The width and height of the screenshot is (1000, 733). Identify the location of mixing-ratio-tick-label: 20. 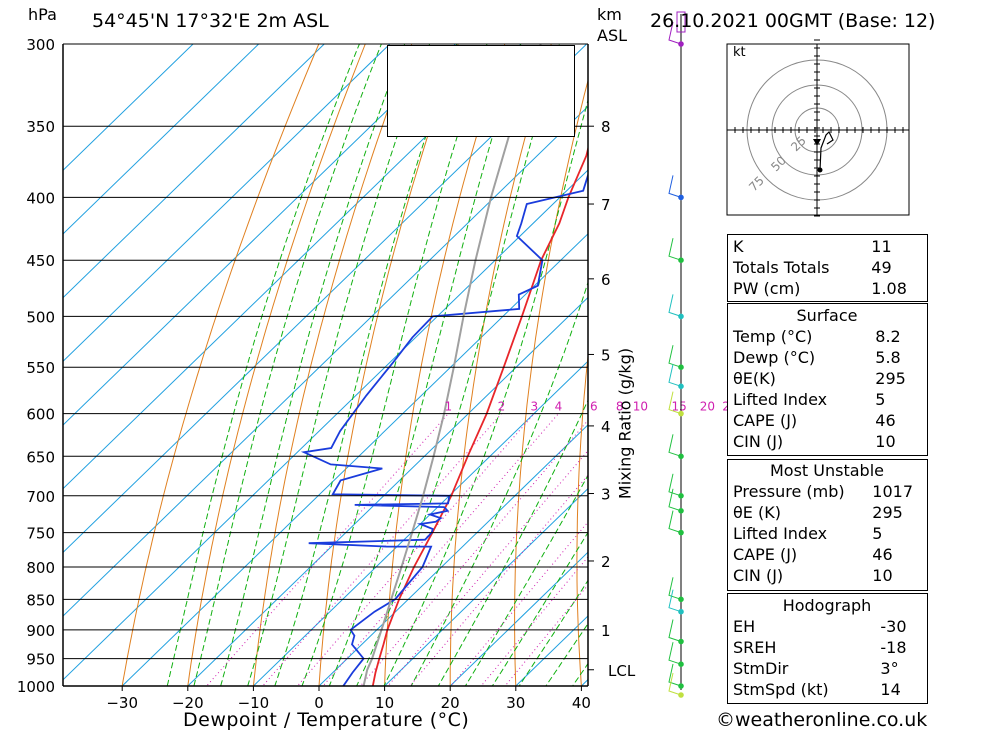
(707, 407).